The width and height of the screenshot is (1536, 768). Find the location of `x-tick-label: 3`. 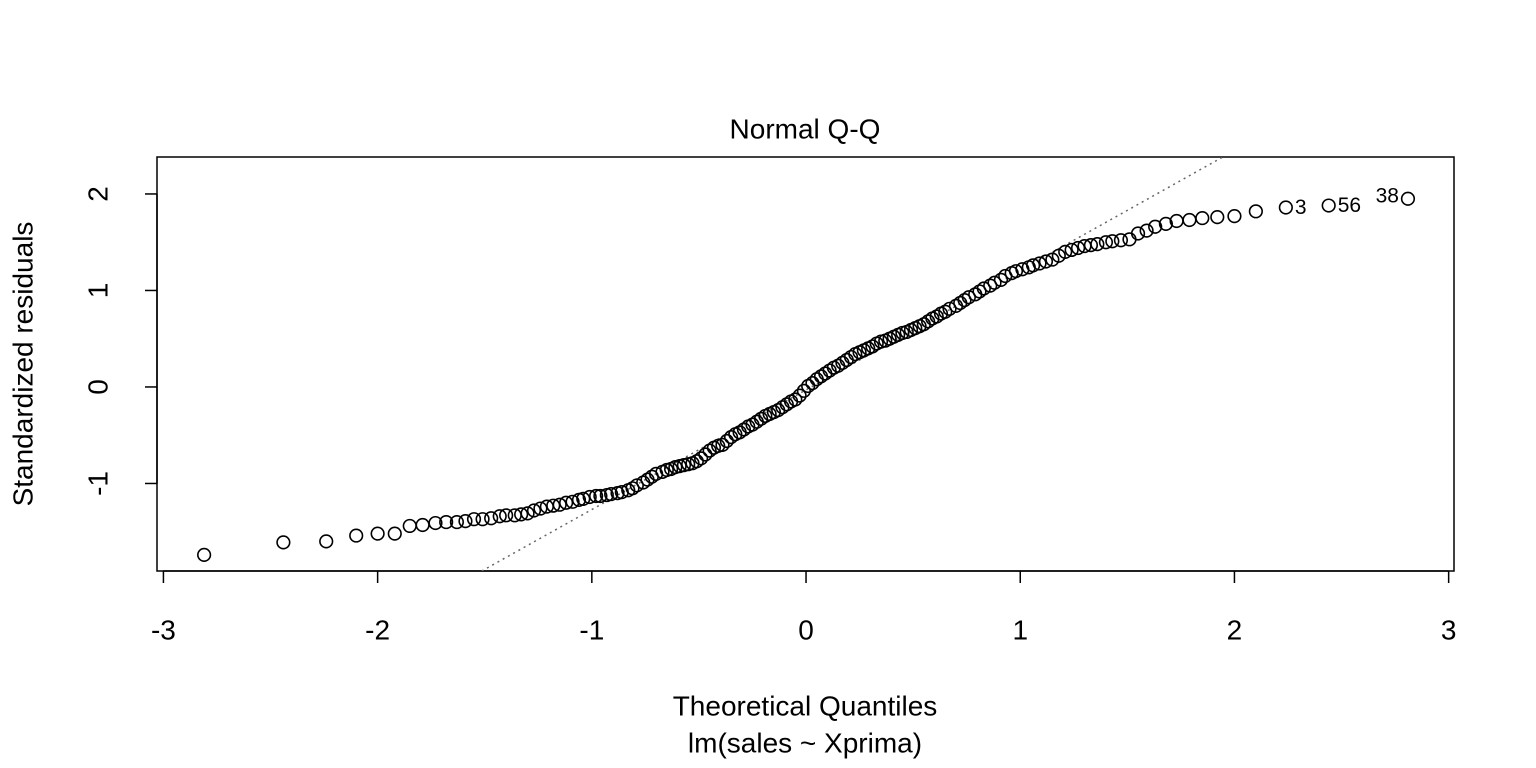

x-tick-label: 3 is located at coordinates (1449, 629).